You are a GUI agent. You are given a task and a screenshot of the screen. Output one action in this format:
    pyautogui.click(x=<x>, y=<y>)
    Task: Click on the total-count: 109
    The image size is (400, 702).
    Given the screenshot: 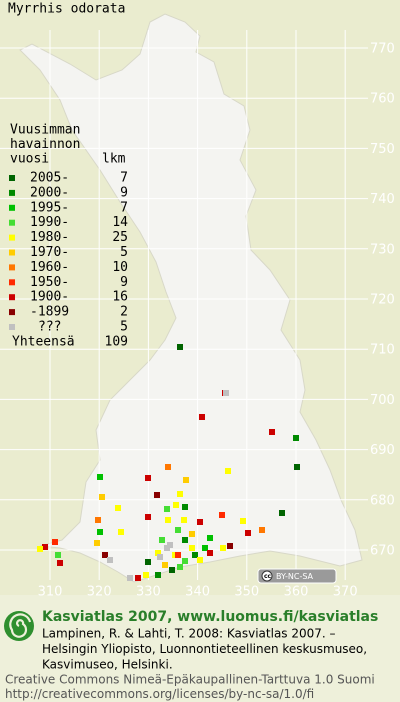 What is the action you would take?
    pyautogui.click(x=116, y=341)
    